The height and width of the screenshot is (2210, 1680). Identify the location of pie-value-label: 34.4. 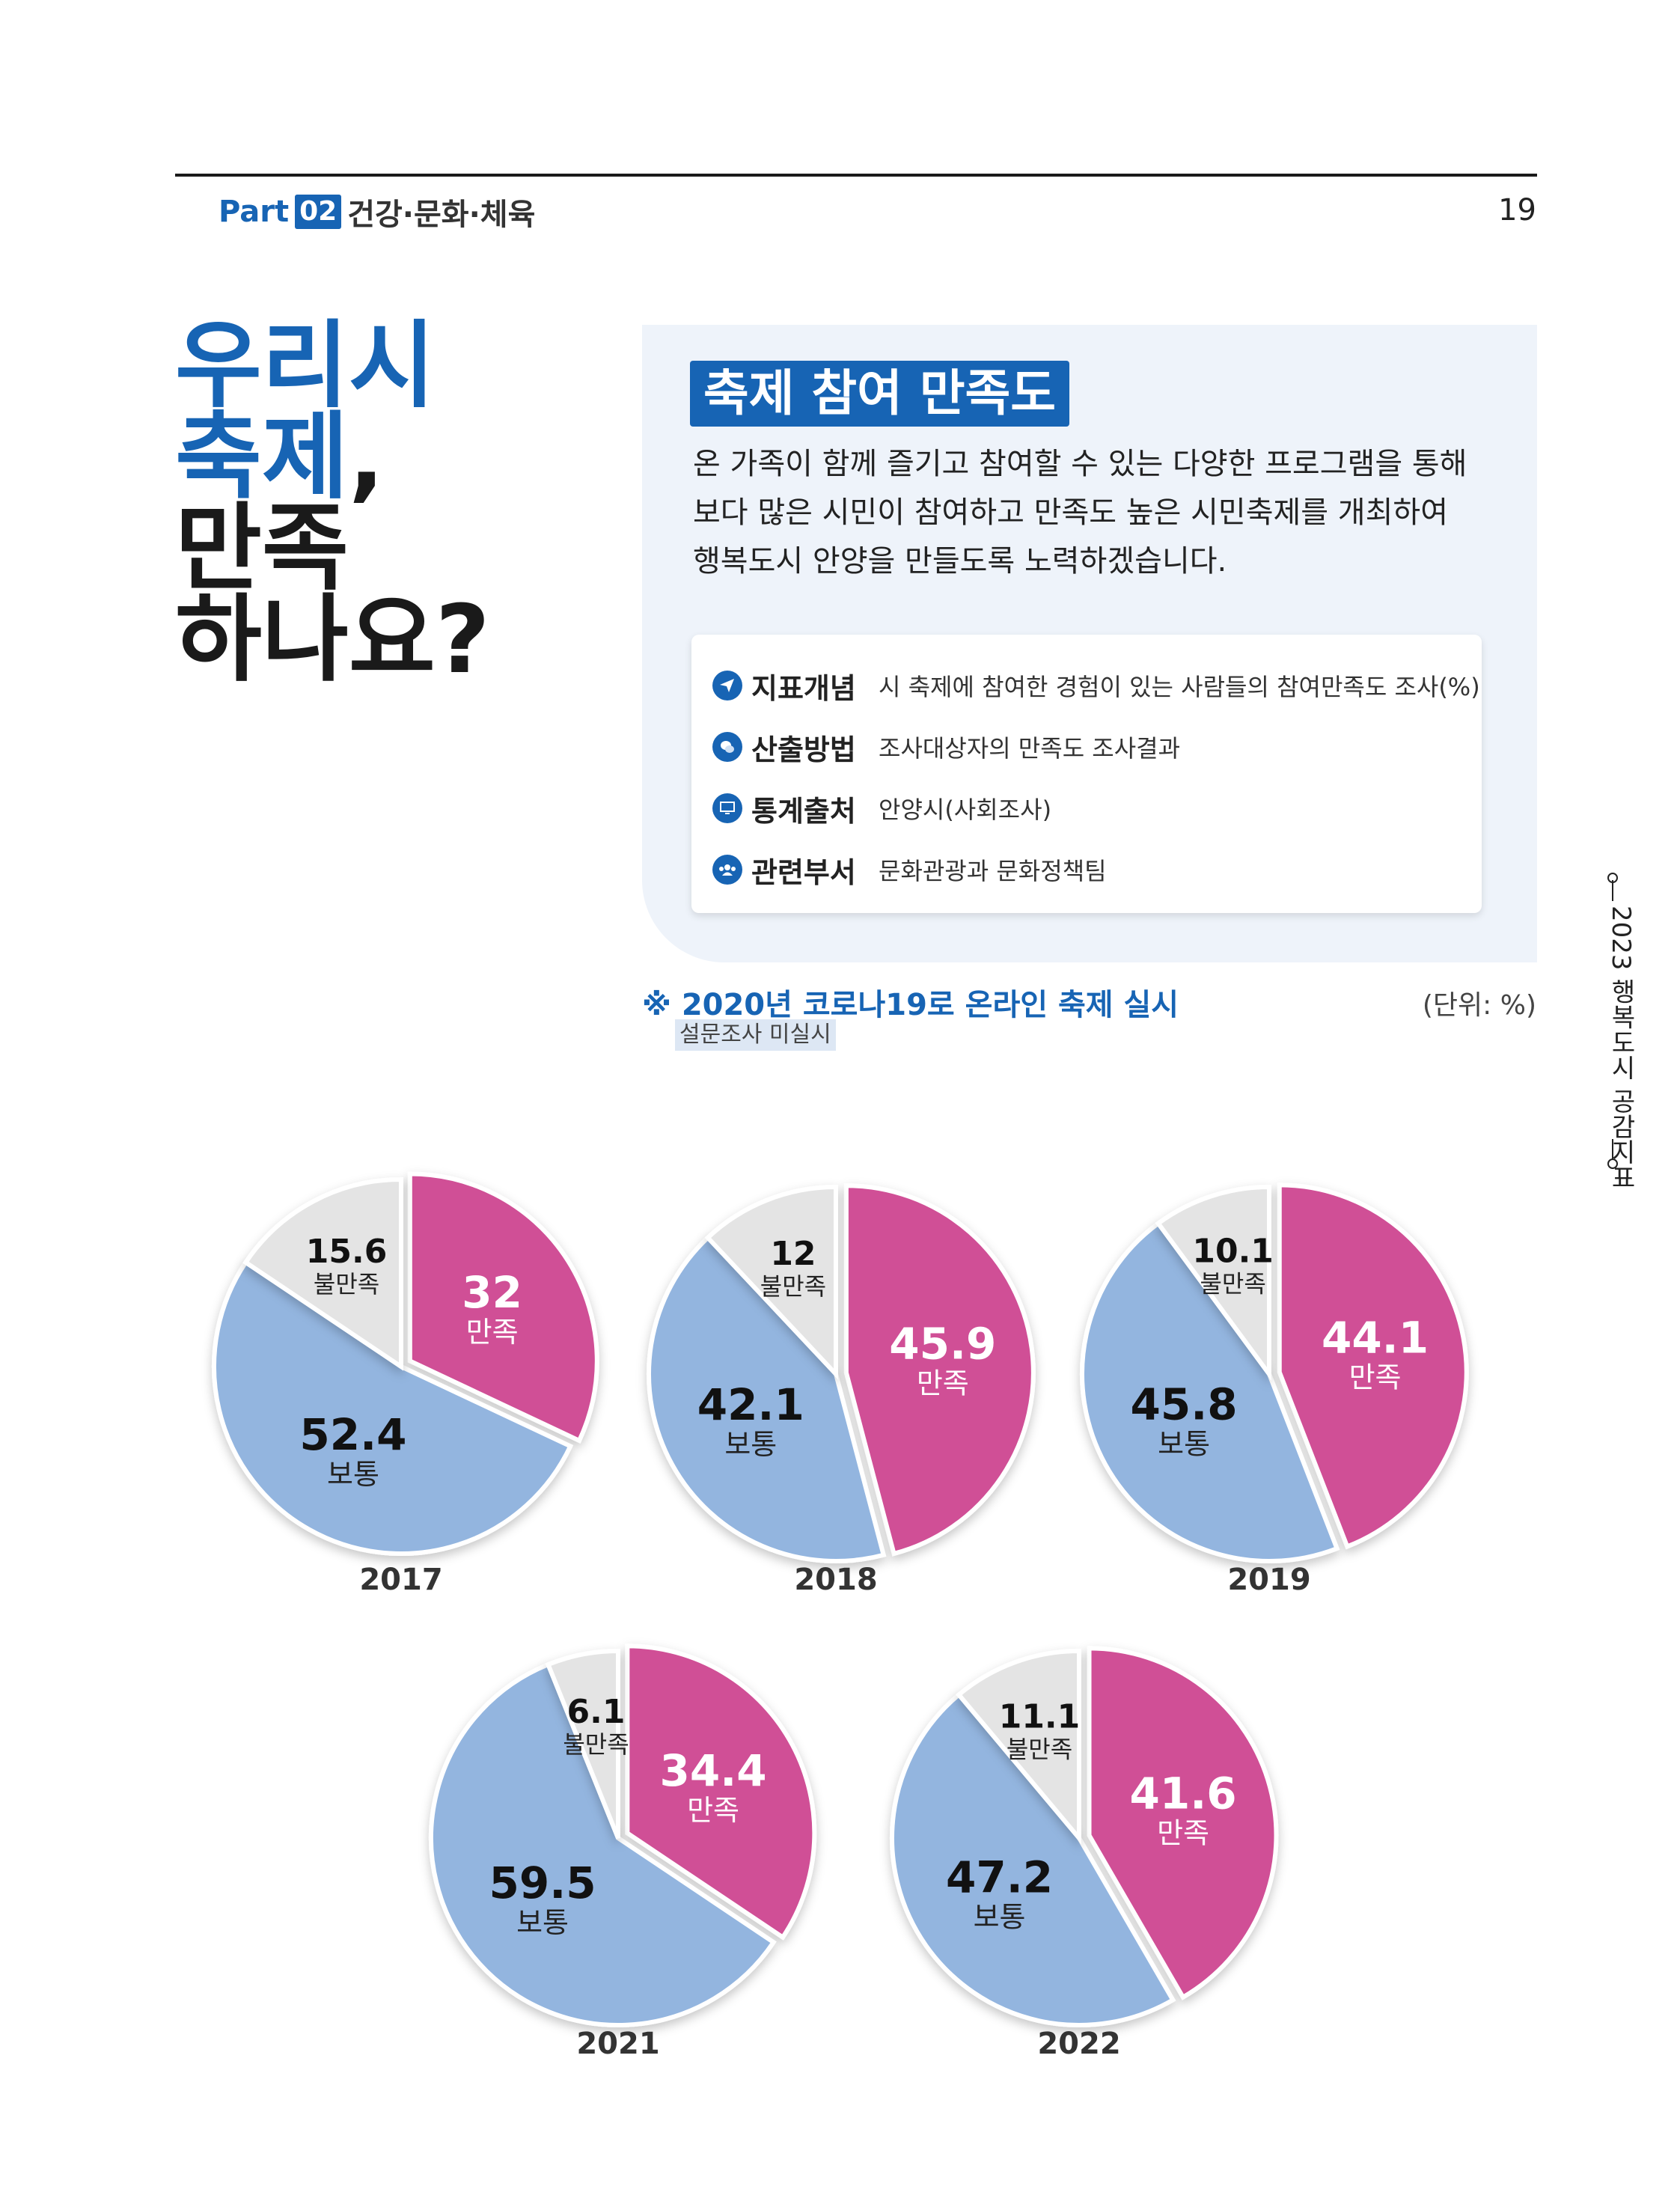
(712, 1770).